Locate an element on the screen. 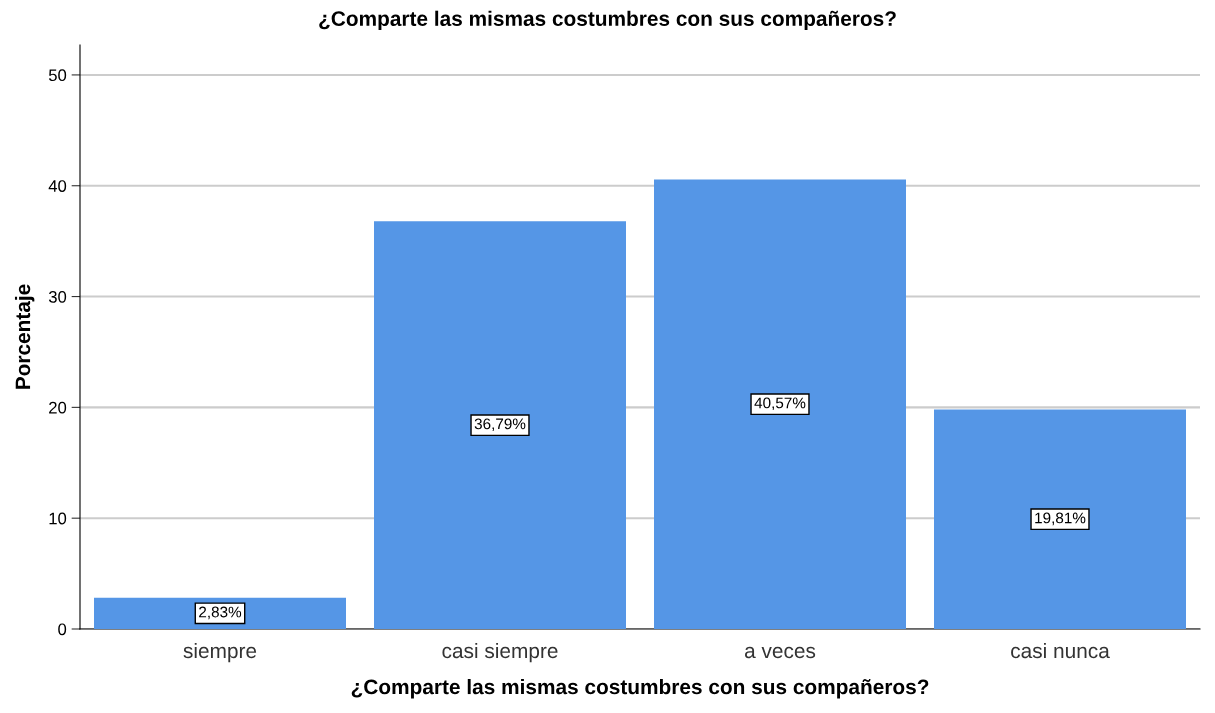  y-tick-label: 30 is located at coordinates (57, 296).